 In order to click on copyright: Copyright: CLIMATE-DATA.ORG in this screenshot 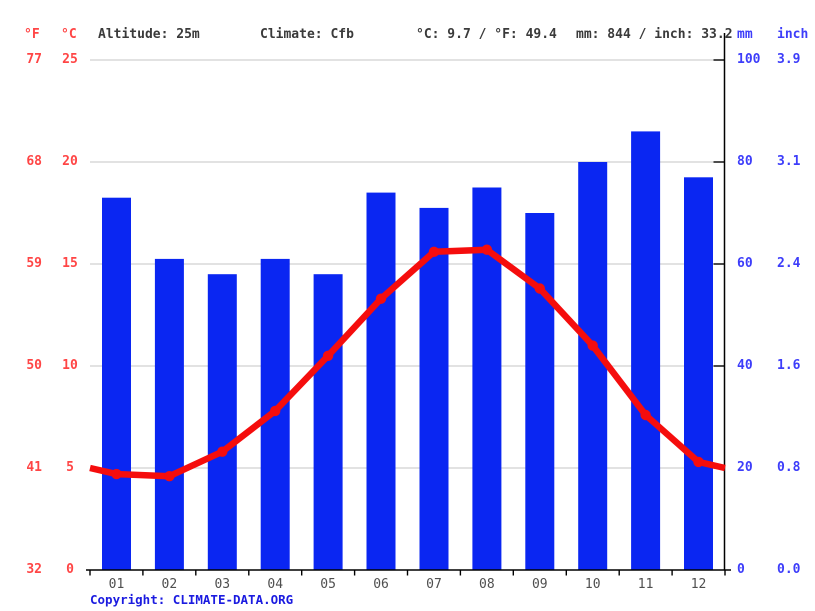, I will do `click(191, 599)`.